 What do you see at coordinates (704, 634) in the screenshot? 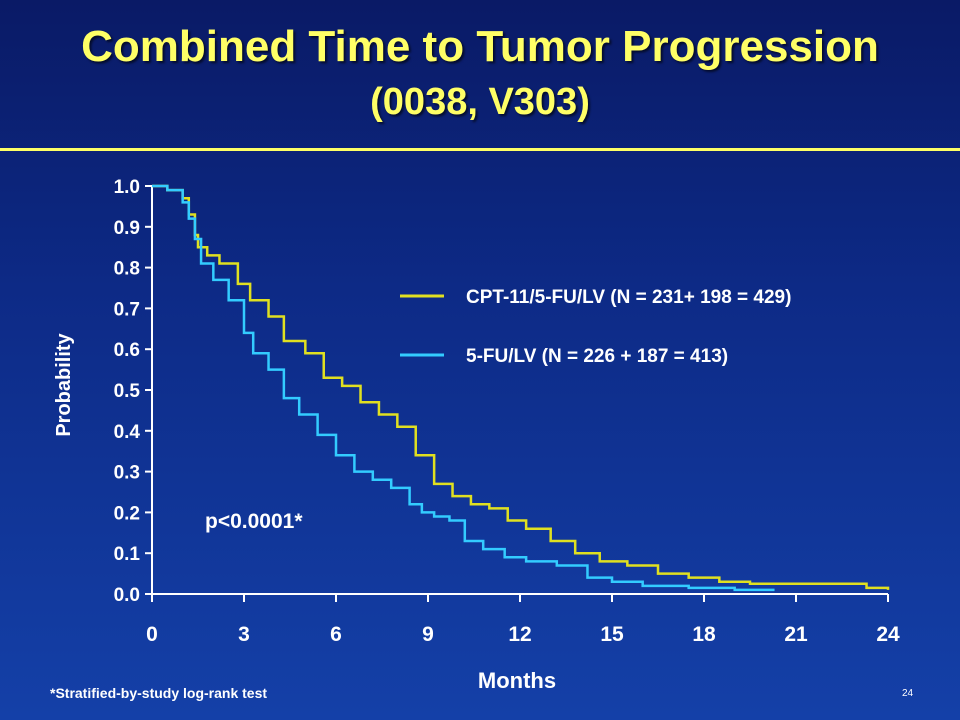
I see `x-tick-label: 18` at bounding box center [704, 634].